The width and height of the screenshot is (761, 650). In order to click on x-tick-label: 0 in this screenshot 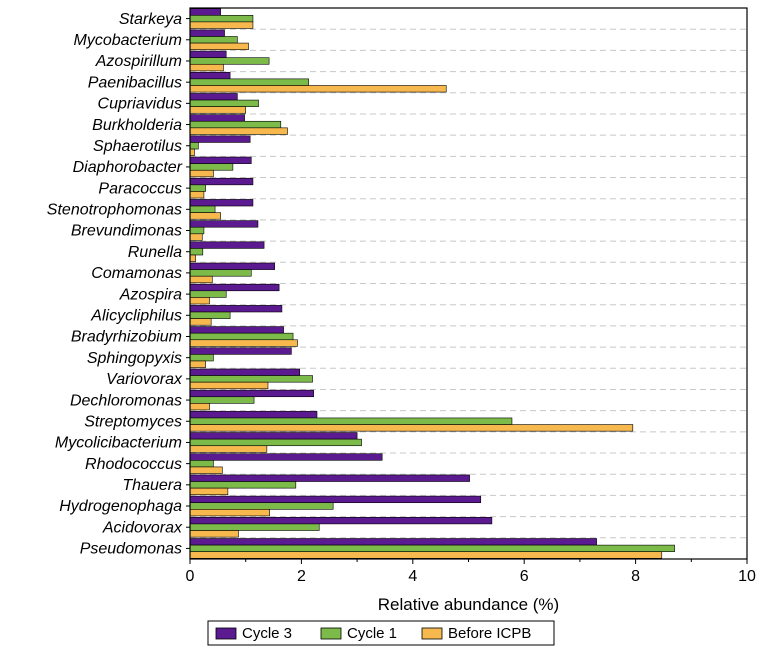, I will do `click(190, 576)`.